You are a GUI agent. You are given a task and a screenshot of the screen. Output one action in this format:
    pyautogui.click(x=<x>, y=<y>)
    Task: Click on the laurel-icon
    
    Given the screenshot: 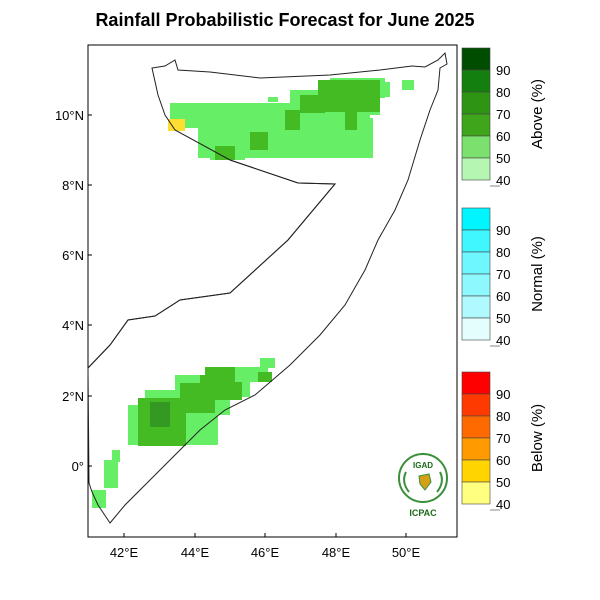 What is the action you would take?
    pyautogui.click(x=423, y=482)
    